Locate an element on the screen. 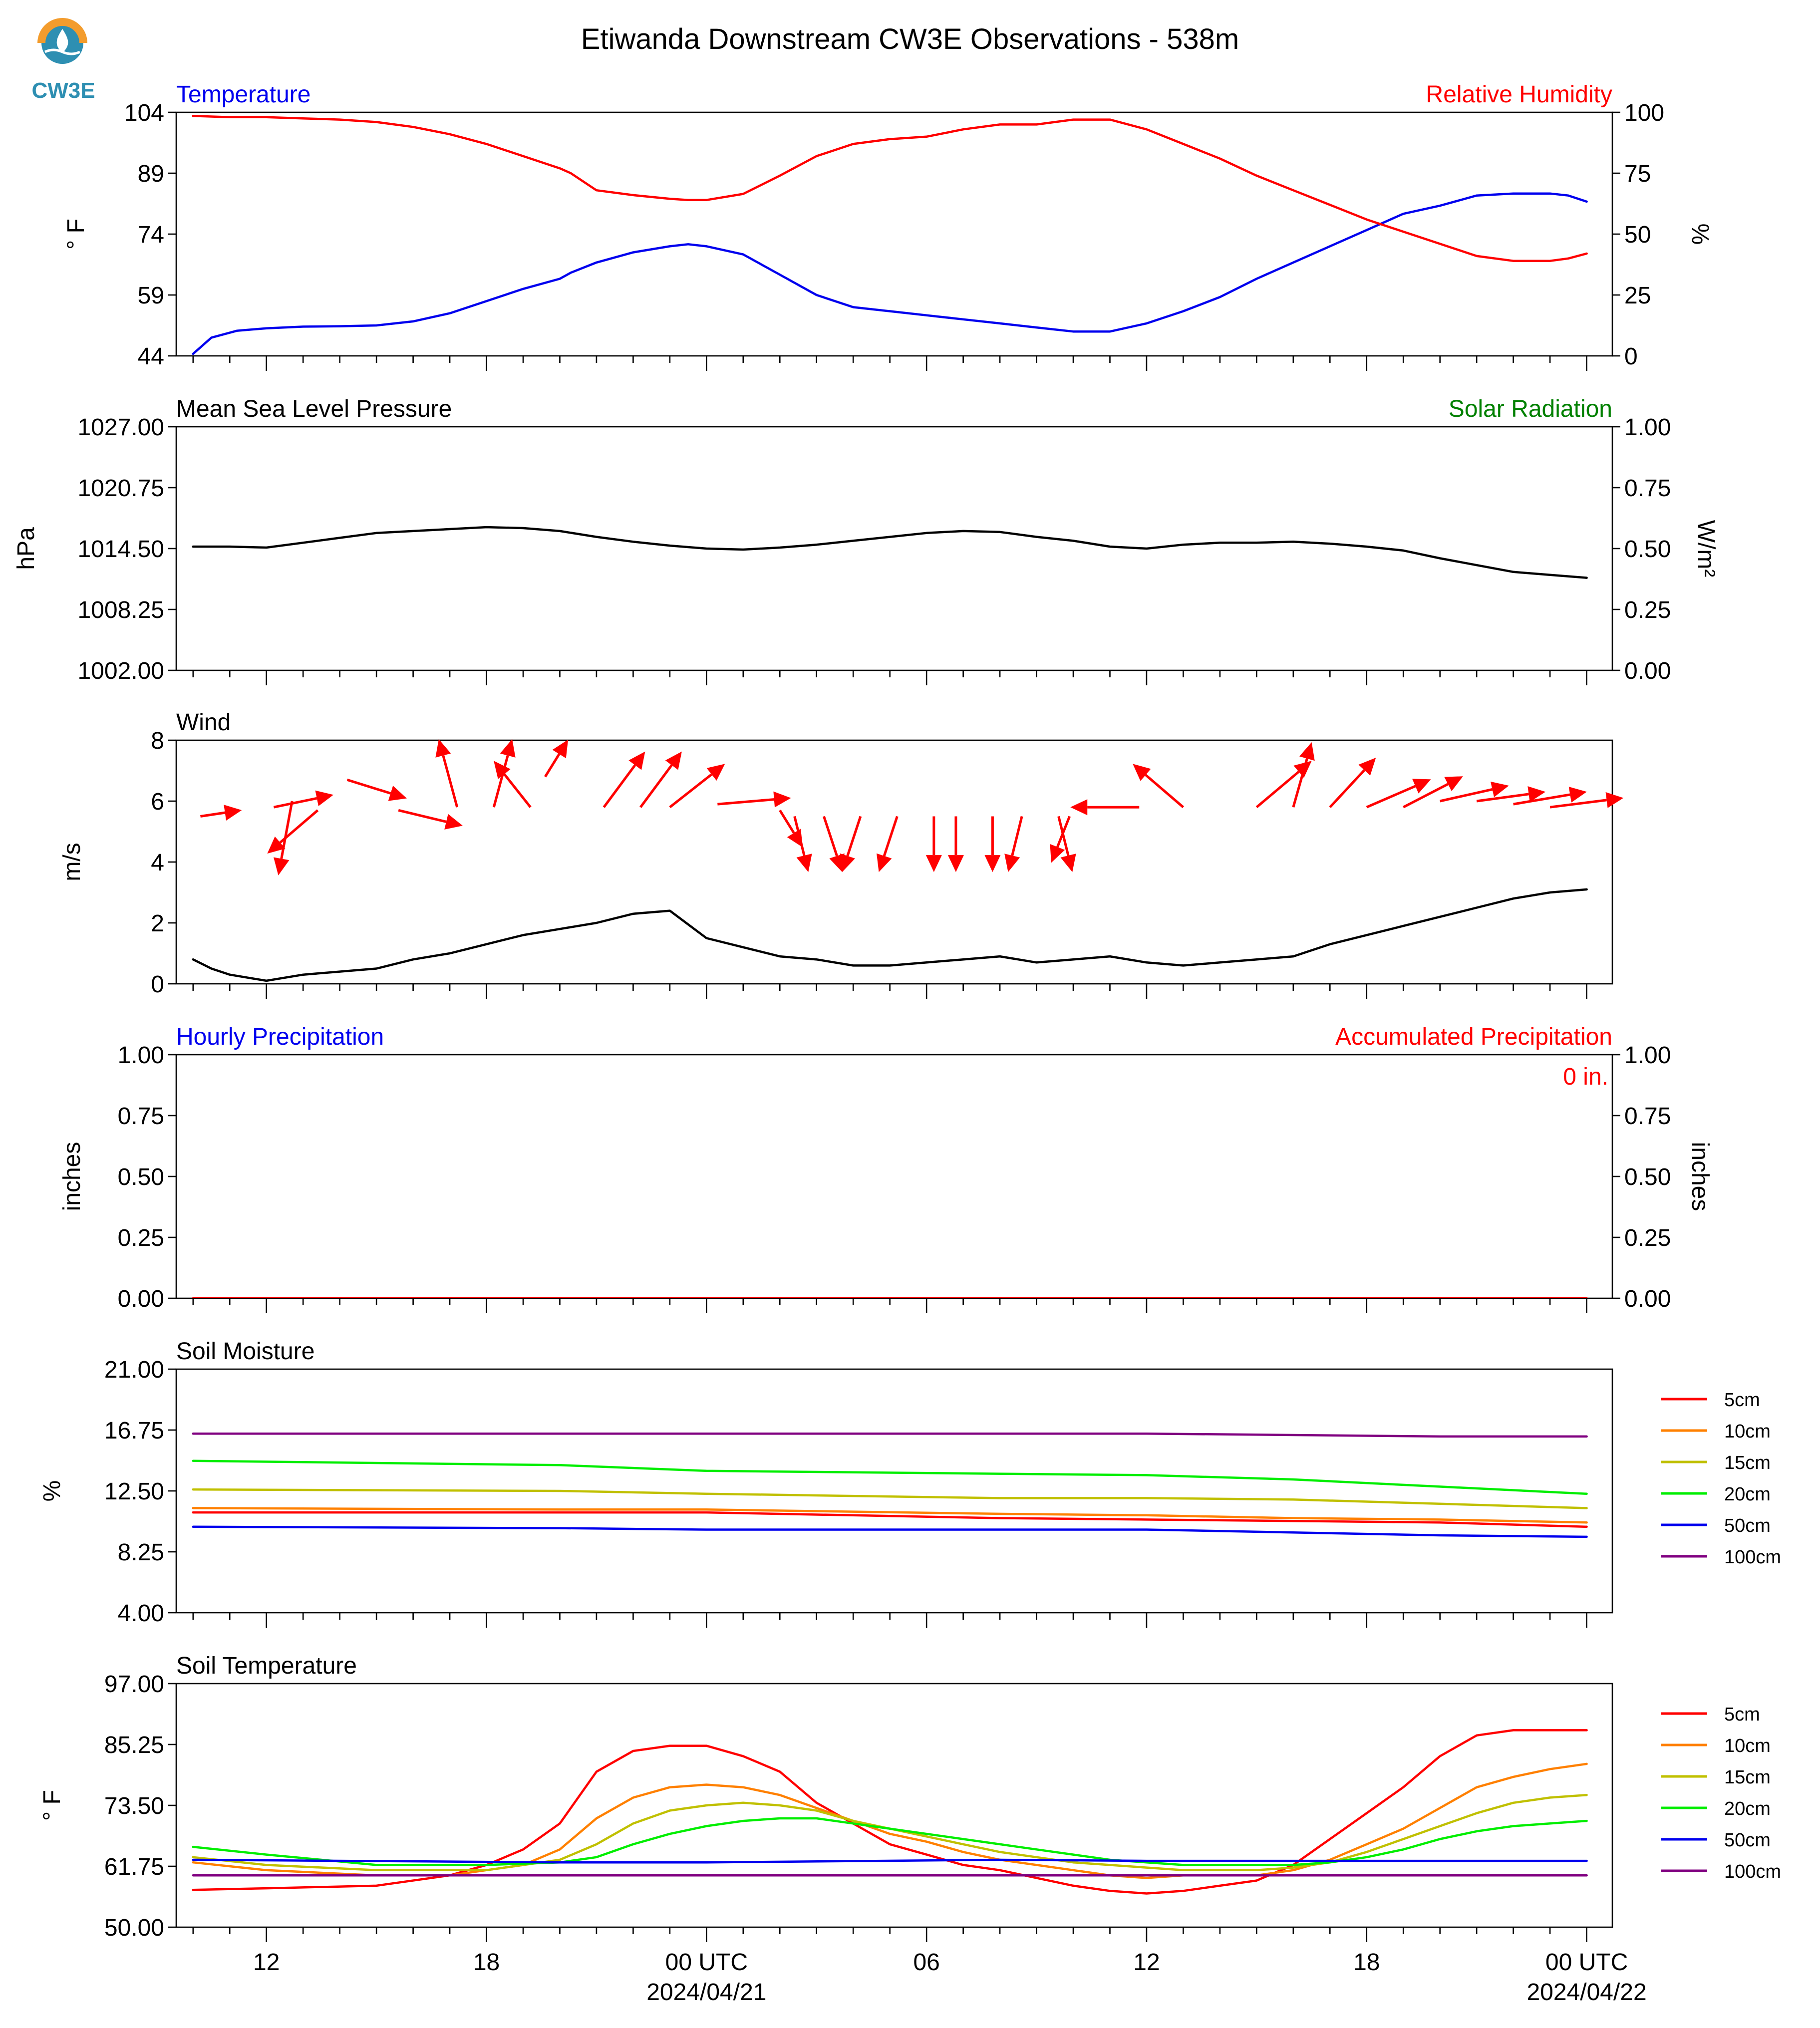 The width and height of the screenshot is (1820, 2028). y-tick-label: 0 is located at coordinates (157, 984).